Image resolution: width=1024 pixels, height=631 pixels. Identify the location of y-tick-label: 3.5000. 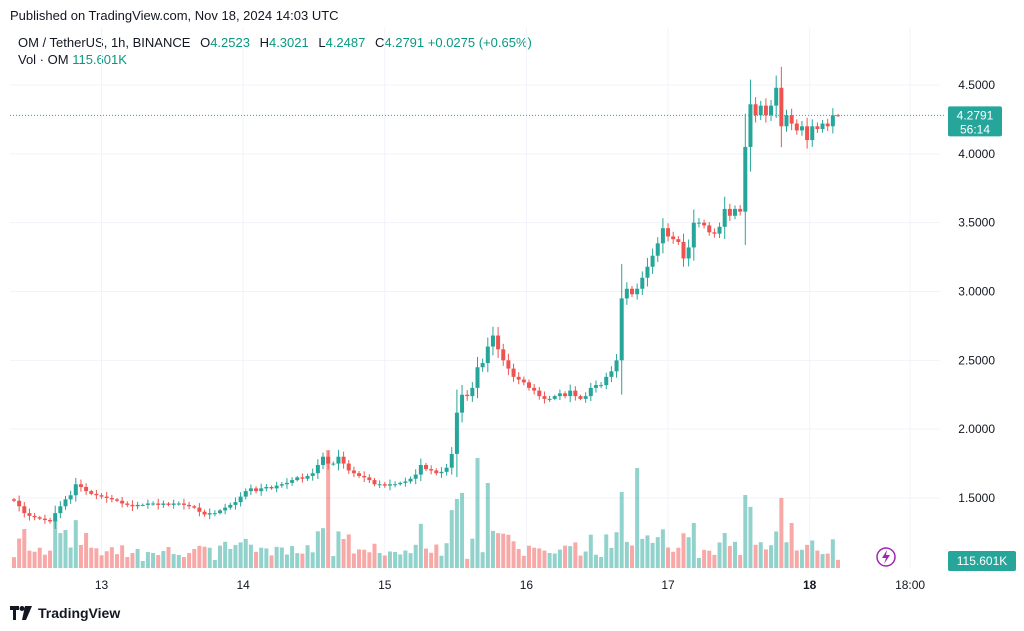
(976, 223).